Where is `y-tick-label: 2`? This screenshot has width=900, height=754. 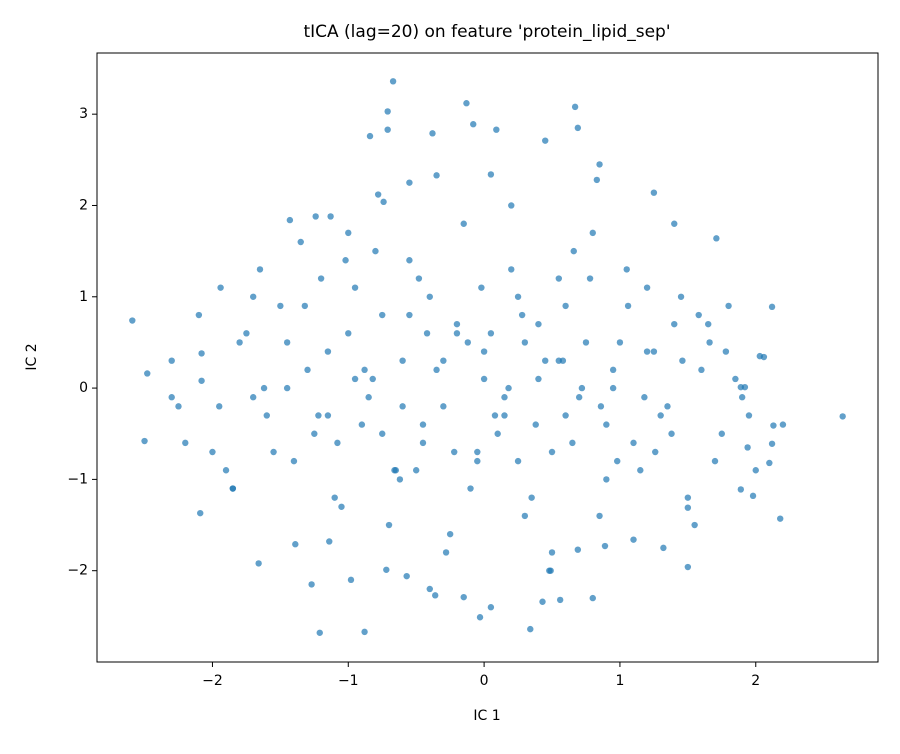
y-tick-label: 2 is located at coordinates (83, 205).